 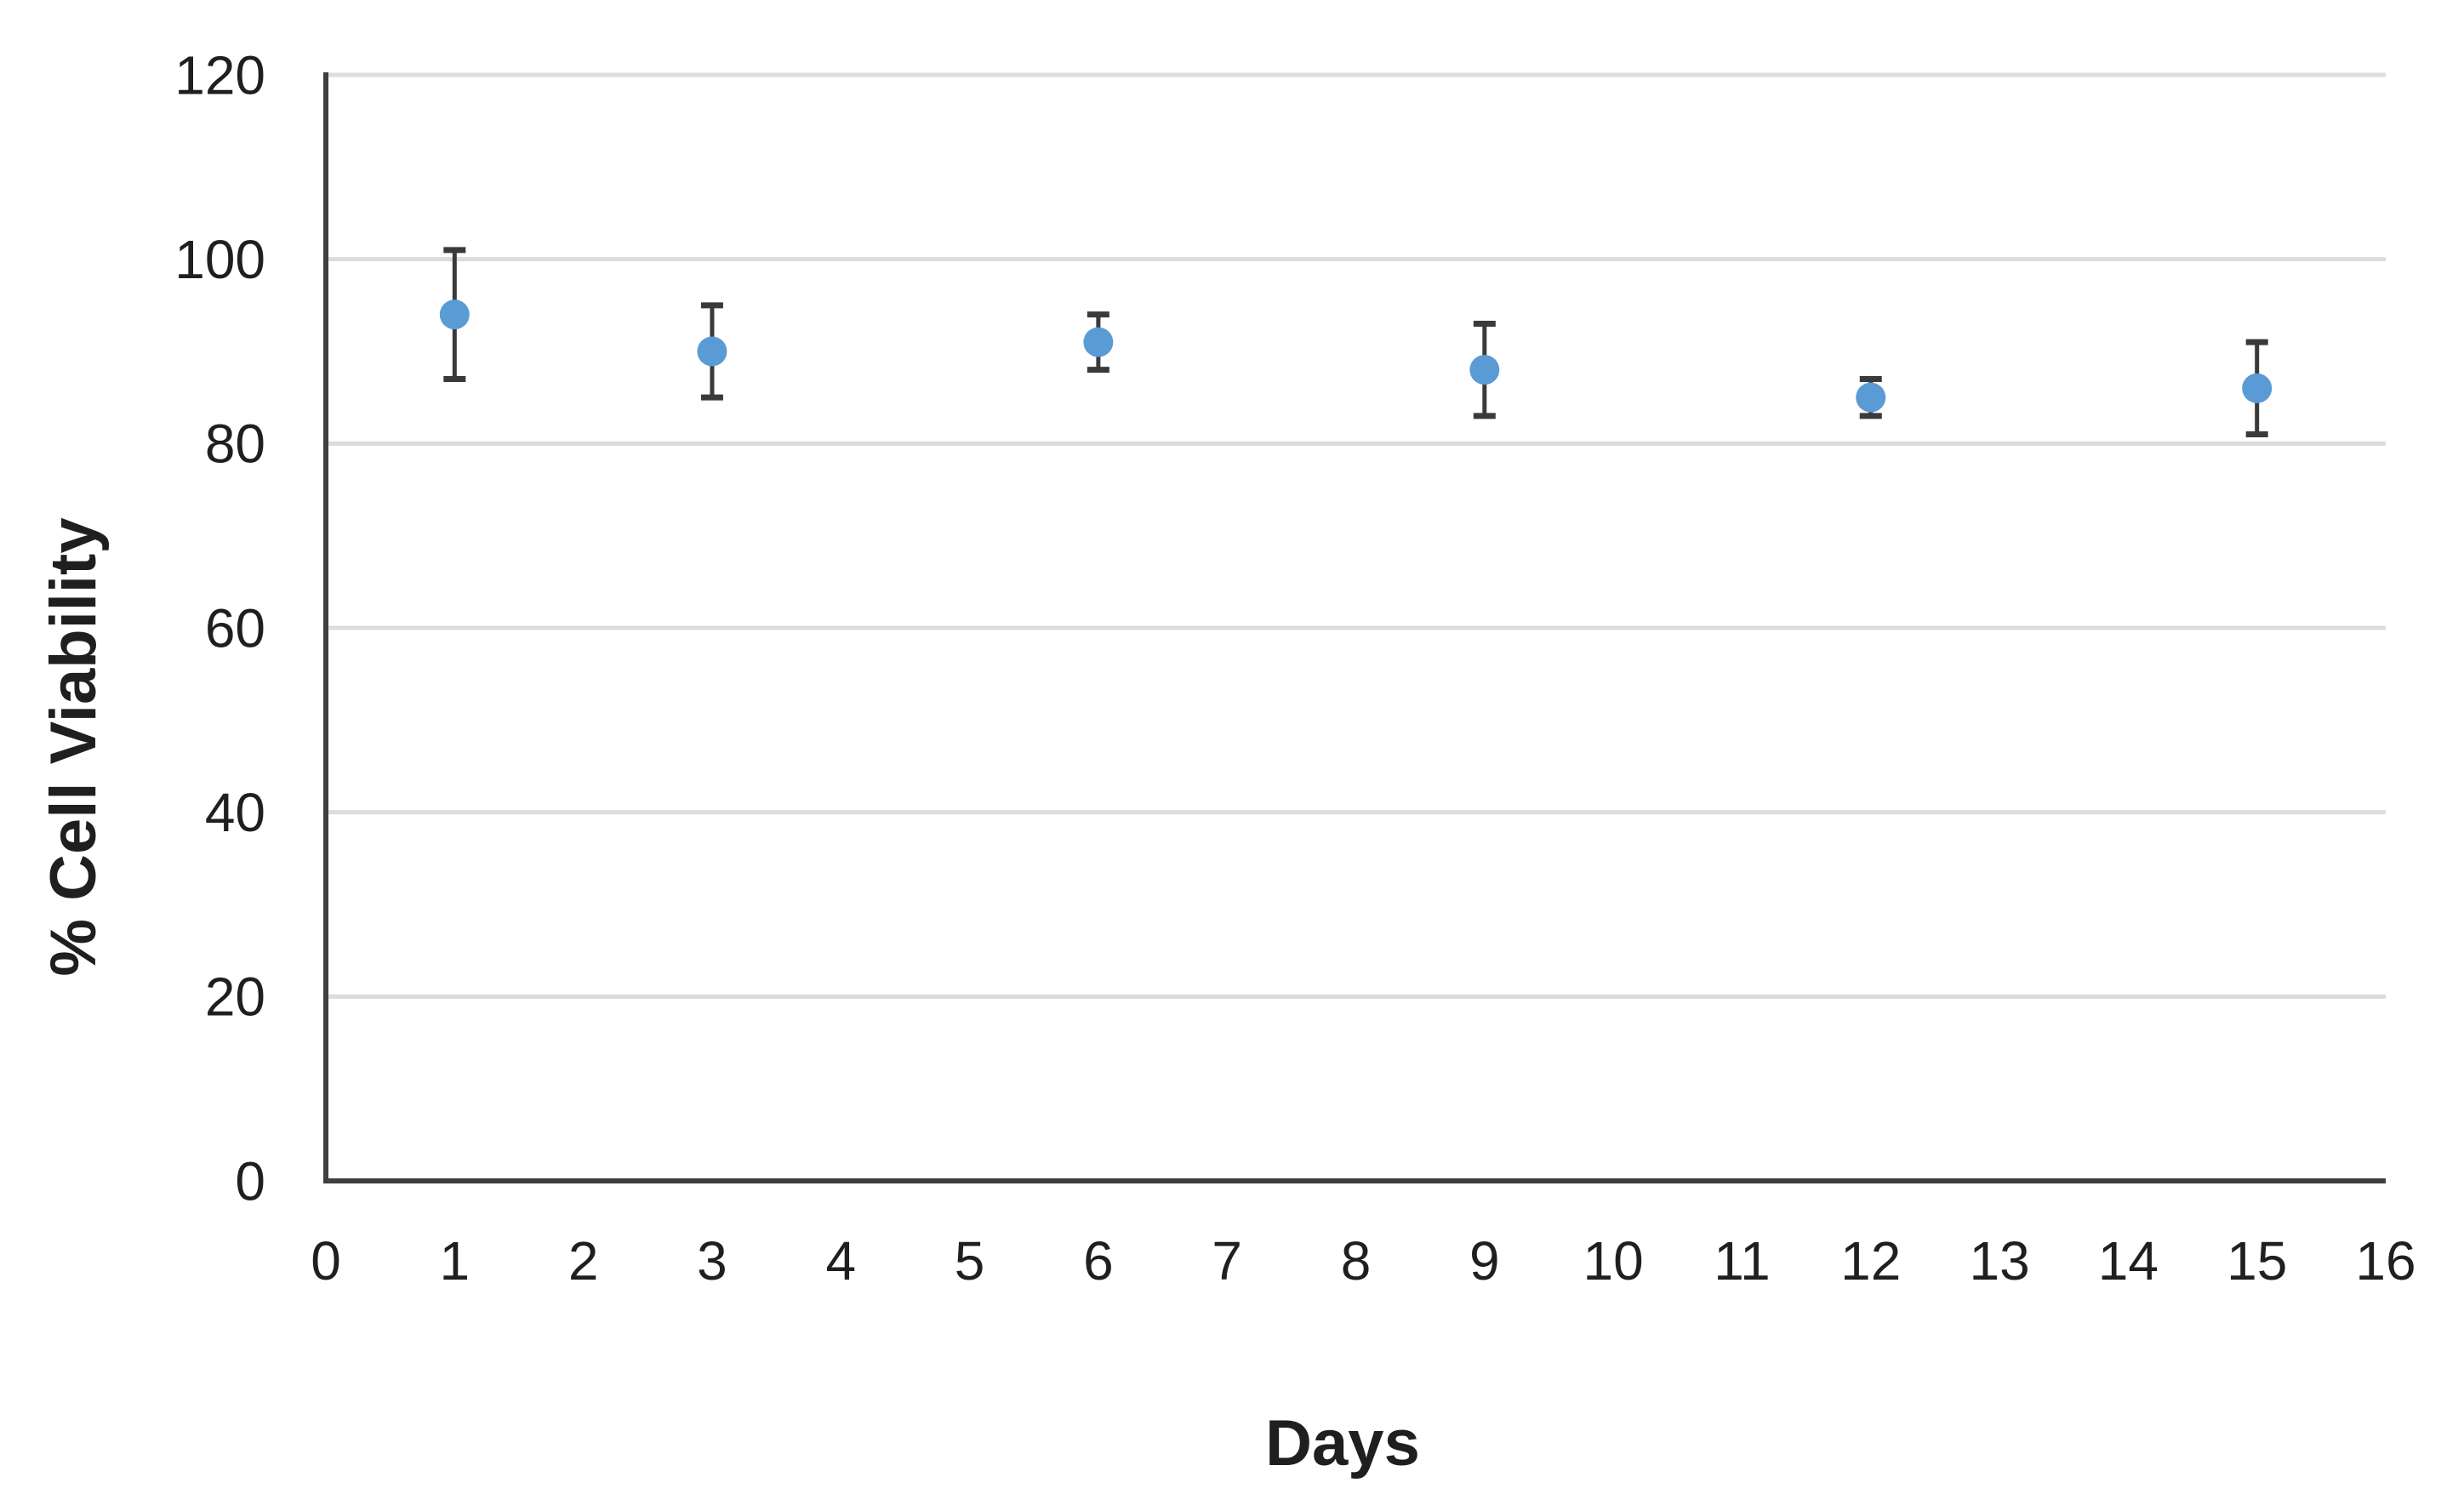 What do you see at coordinates (1356, 1261) in the screenshot?
I see `x-tick-label: 8` at bounding box center [1356, 1261].